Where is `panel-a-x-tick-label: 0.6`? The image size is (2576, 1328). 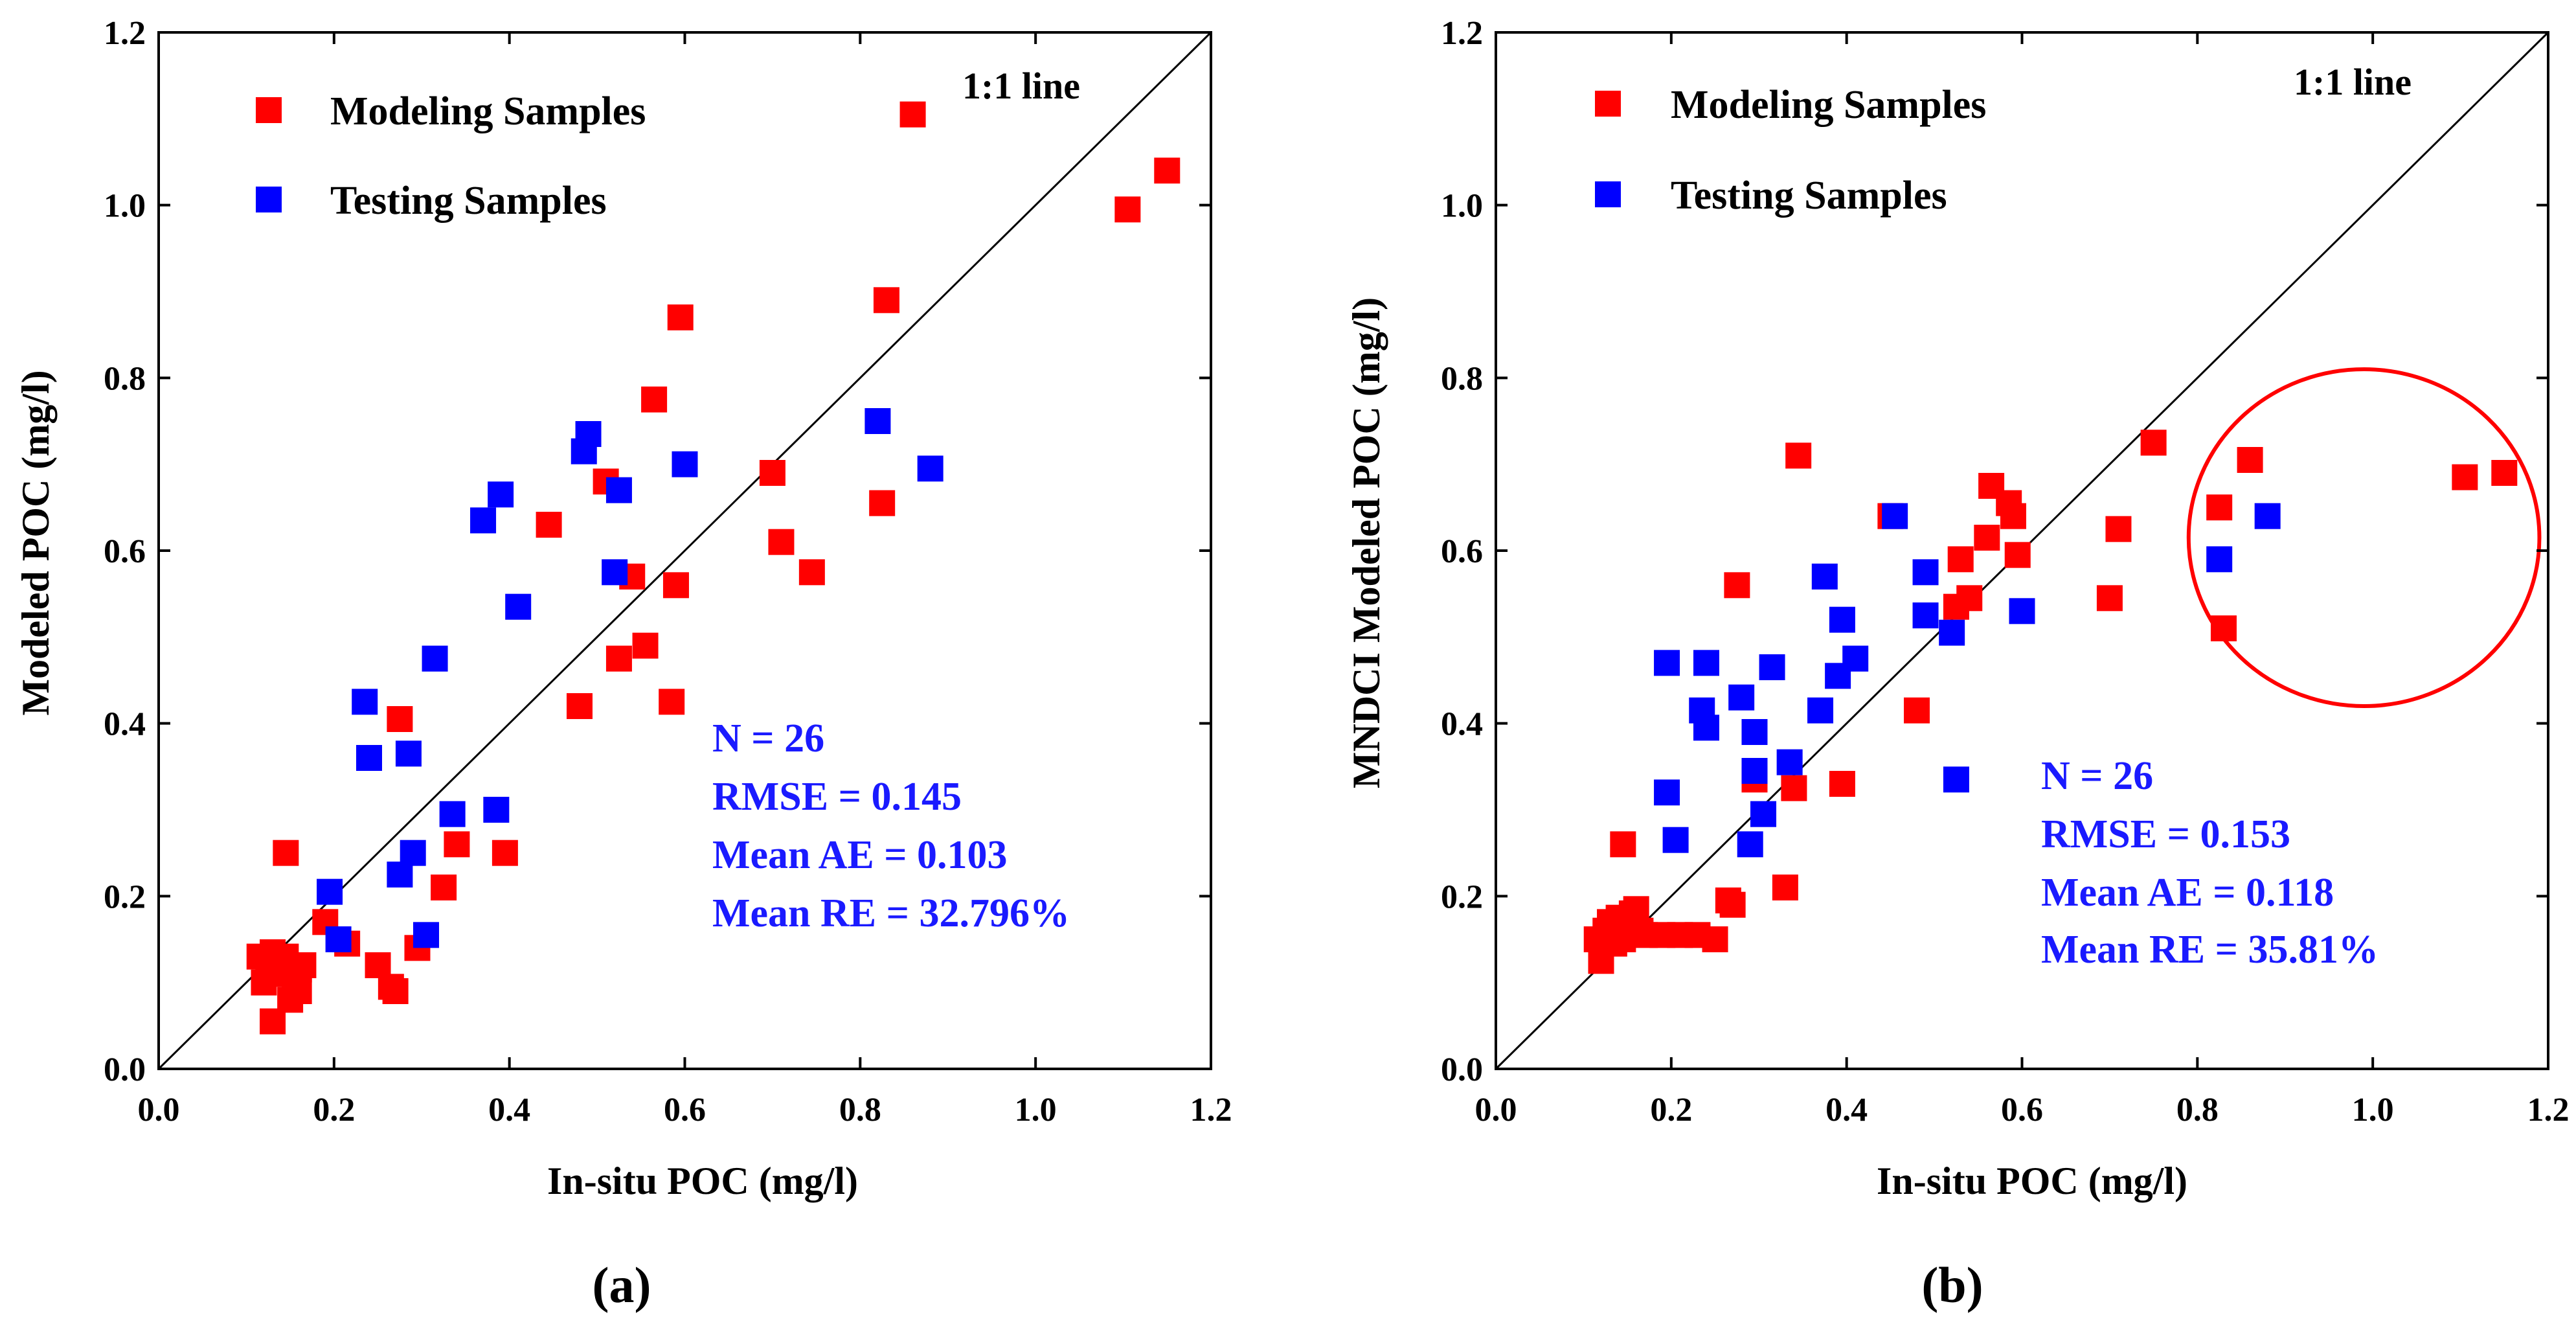
panel-a-x-tick-label: 0.6 is located at coordinates (685, 1110).